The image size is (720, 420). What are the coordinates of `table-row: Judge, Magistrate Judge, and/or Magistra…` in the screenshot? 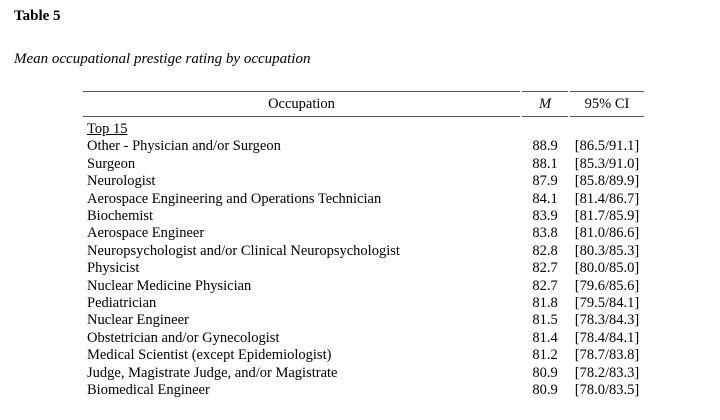 It's located at (363, 373).